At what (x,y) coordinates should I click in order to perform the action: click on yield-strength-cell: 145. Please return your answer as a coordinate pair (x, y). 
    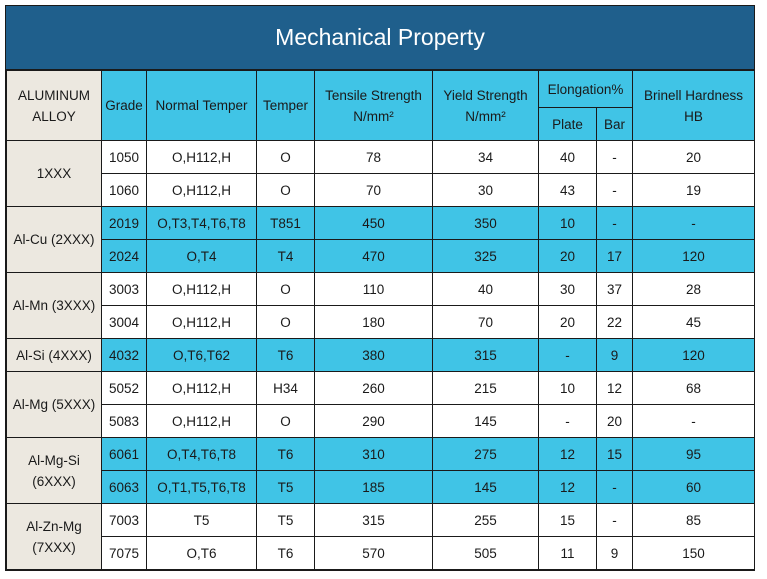
    Looking at the image, I should click on (485, 487).